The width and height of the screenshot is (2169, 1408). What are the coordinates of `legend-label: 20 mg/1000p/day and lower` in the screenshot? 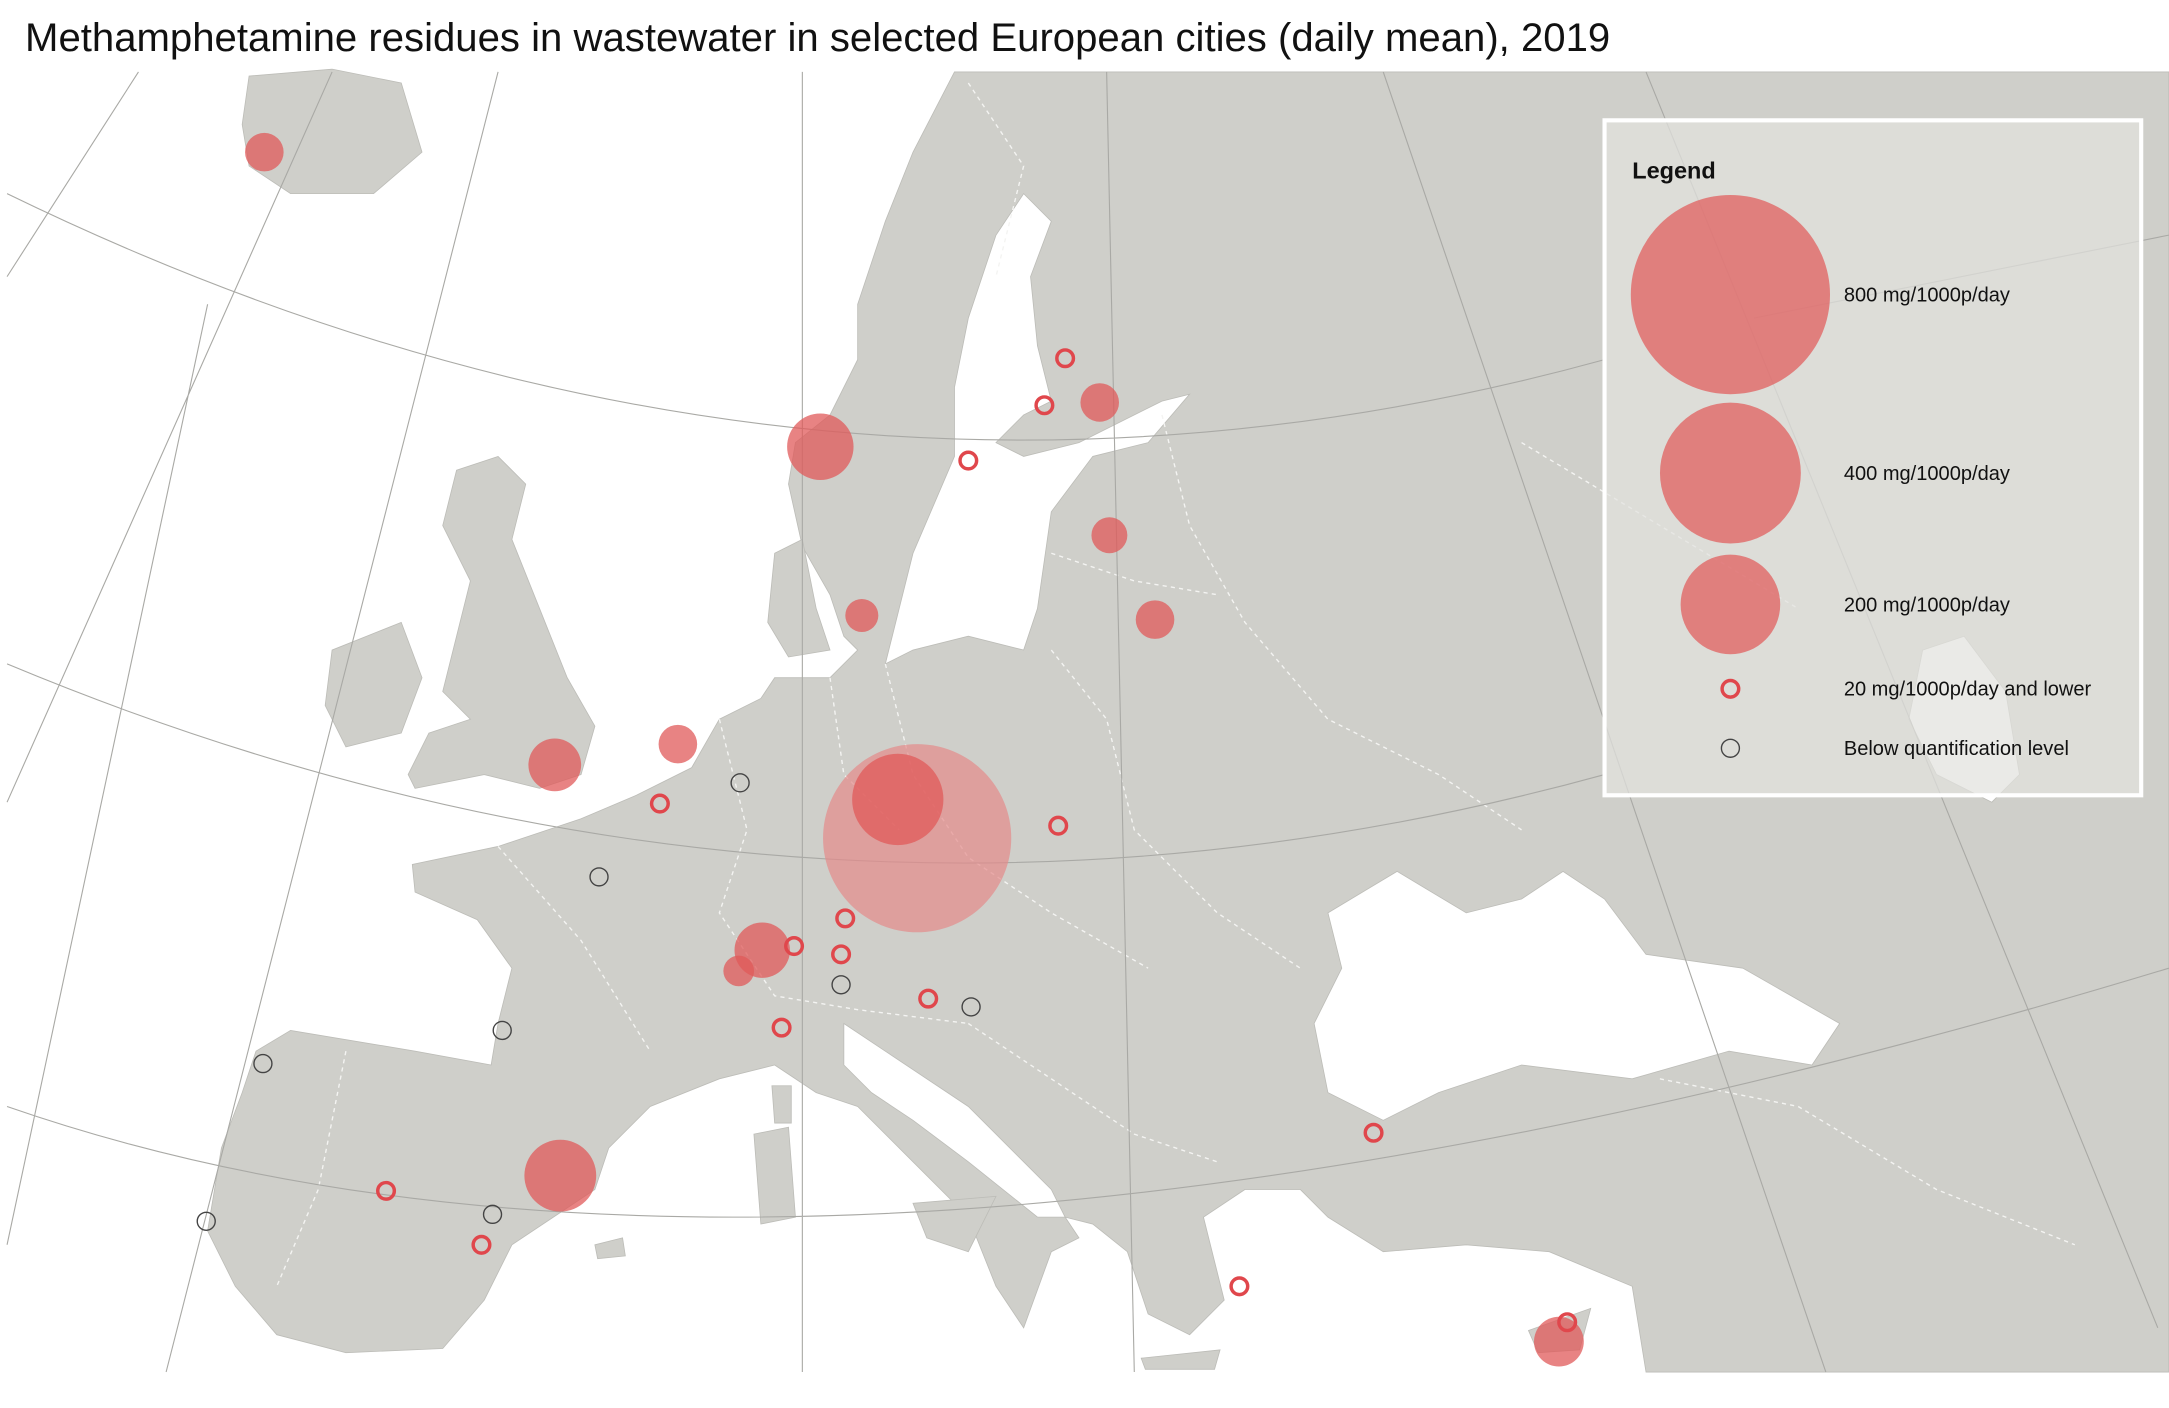 It's located at (1968, 690).